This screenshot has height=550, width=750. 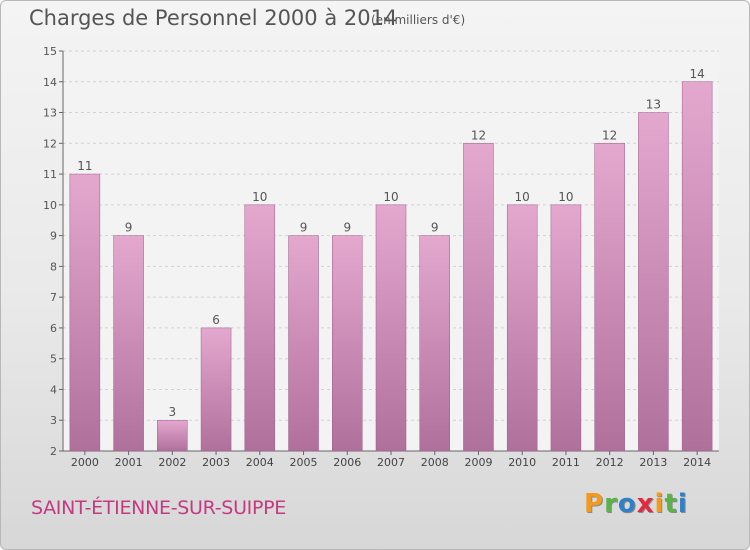 I want to click on bar-value-label: 13, so click(x=653, y=105).